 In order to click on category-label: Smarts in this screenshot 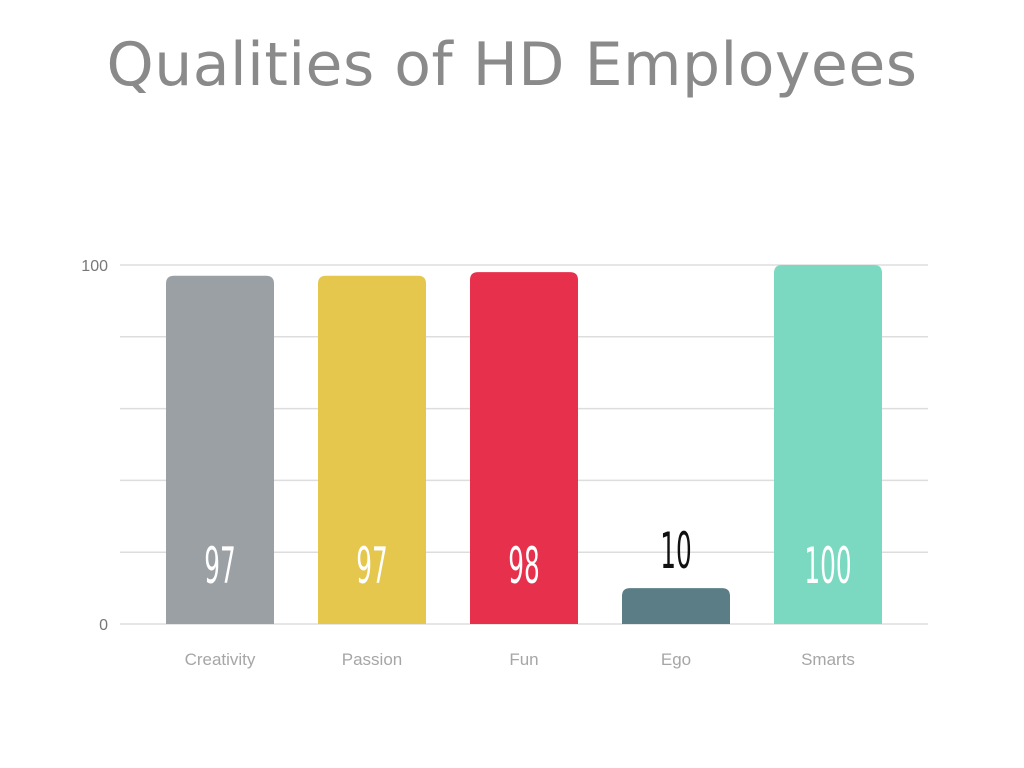, I will do `click(828, 659)`.